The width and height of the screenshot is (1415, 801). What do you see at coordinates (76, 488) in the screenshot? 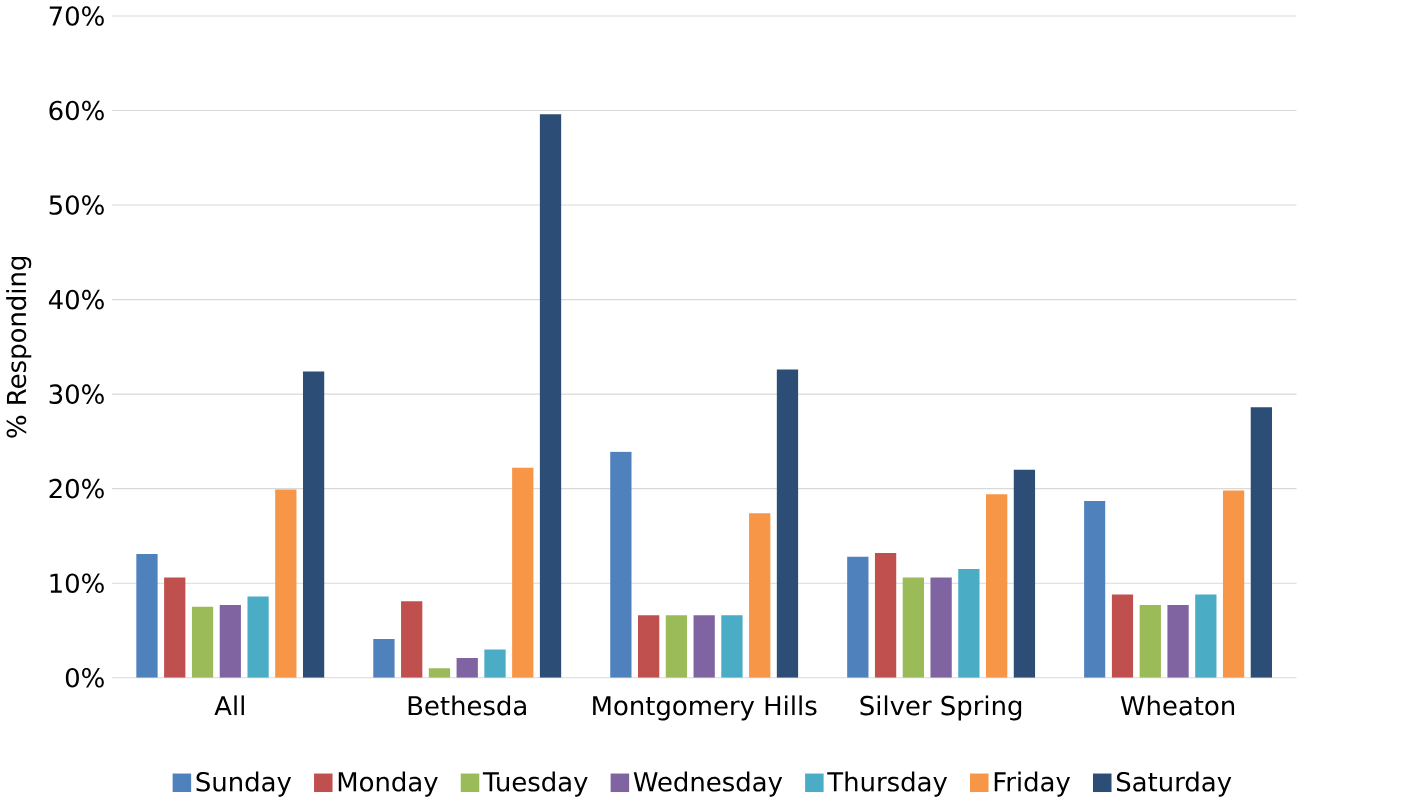
I see `y-tick-label: 20%` at bounding box center [76, 488].